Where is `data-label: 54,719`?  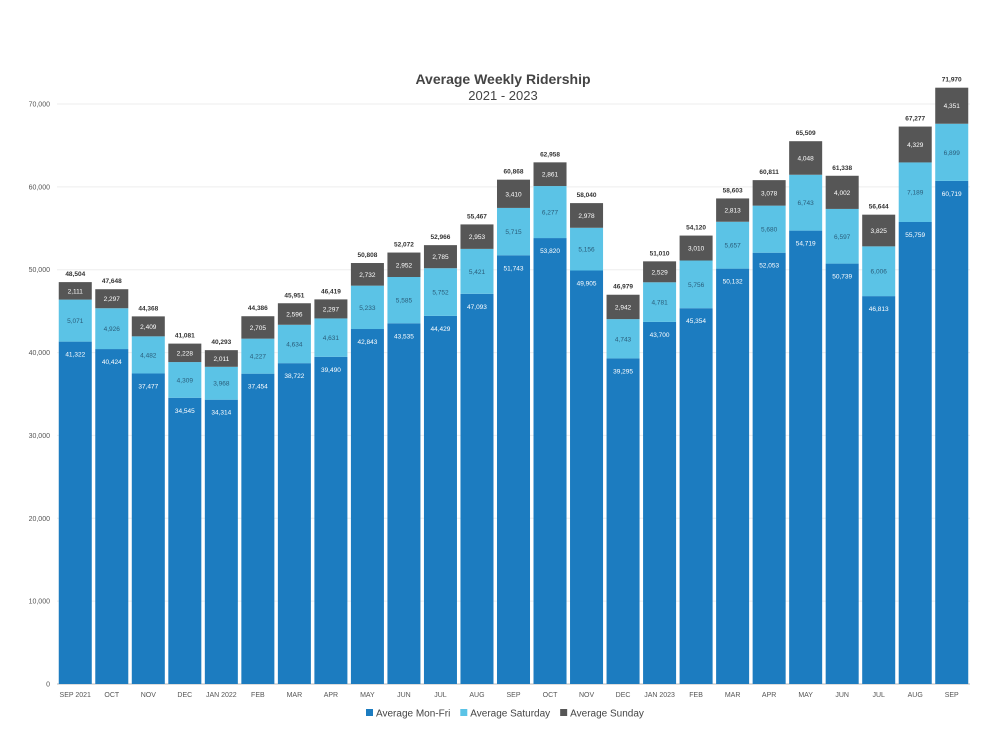
data-label: 54,719 is located at coordinates (806, 244).